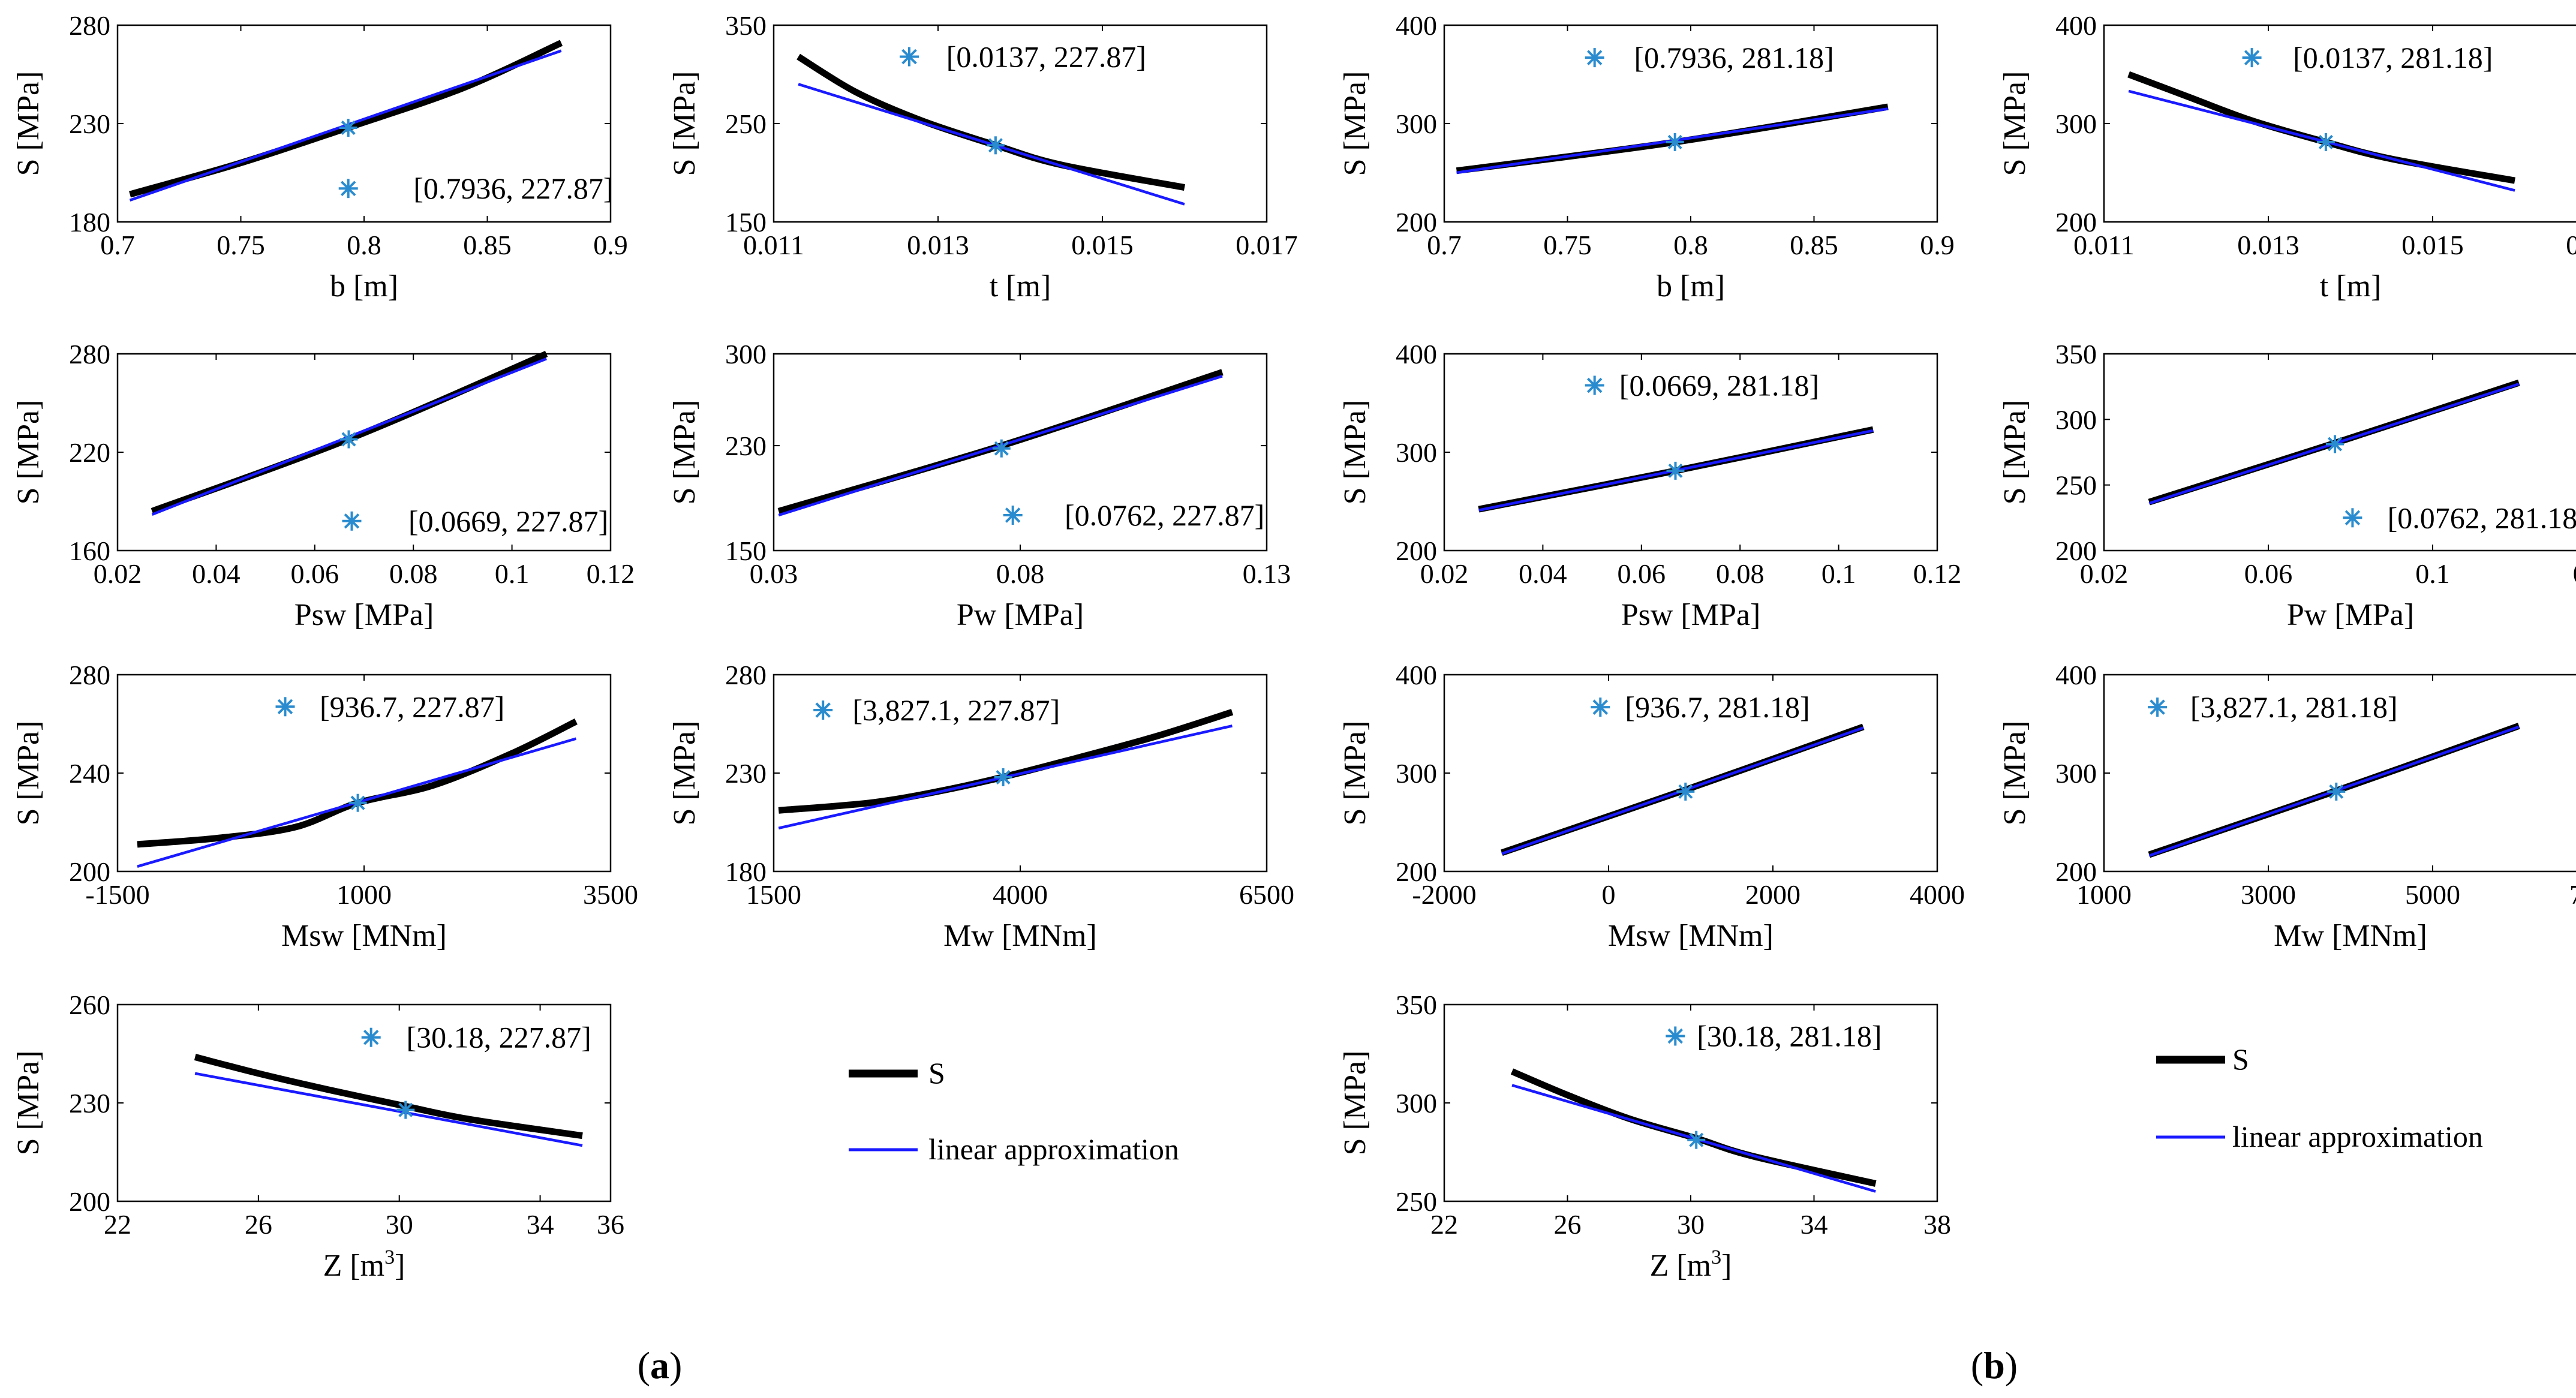 This screenshot has width=2576, height=1398. Describe the element at coordinates (2240, 1059) in the screenshot. I see `legend-b-s-label: S` at that location.